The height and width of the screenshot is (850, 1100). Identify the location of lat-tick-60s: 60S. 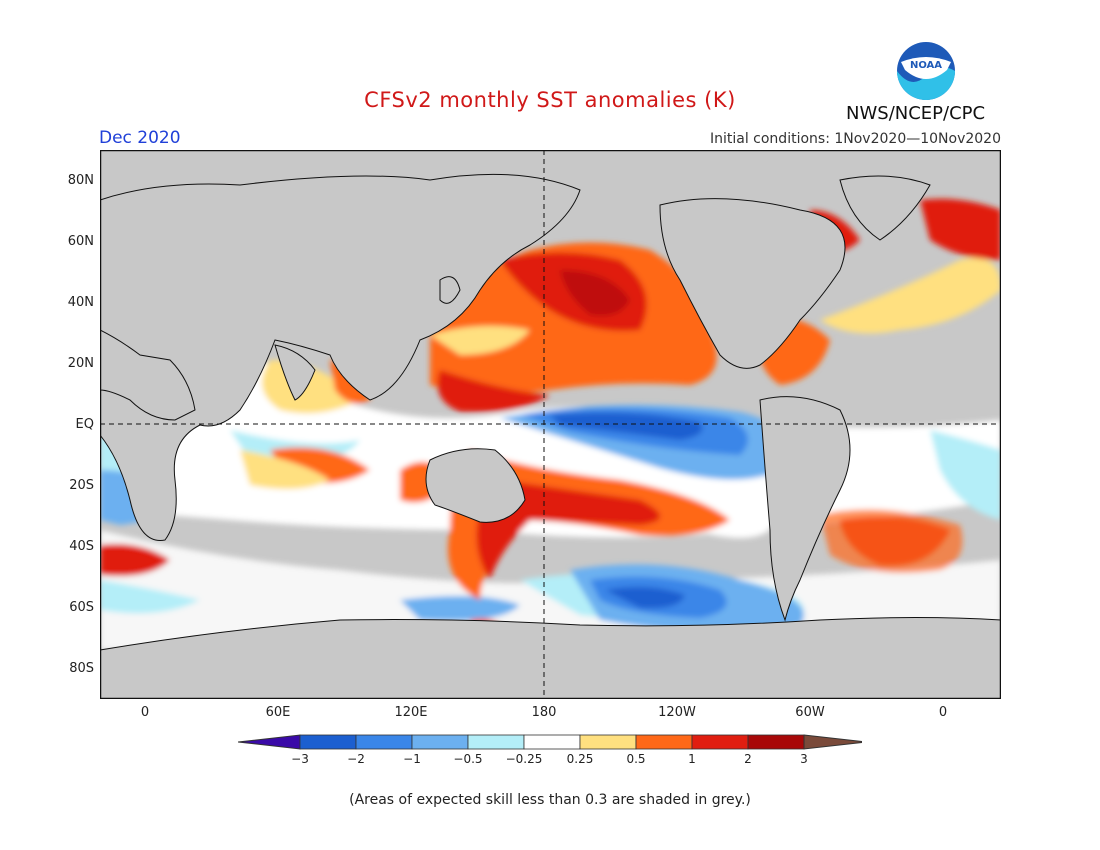
(81, 607).